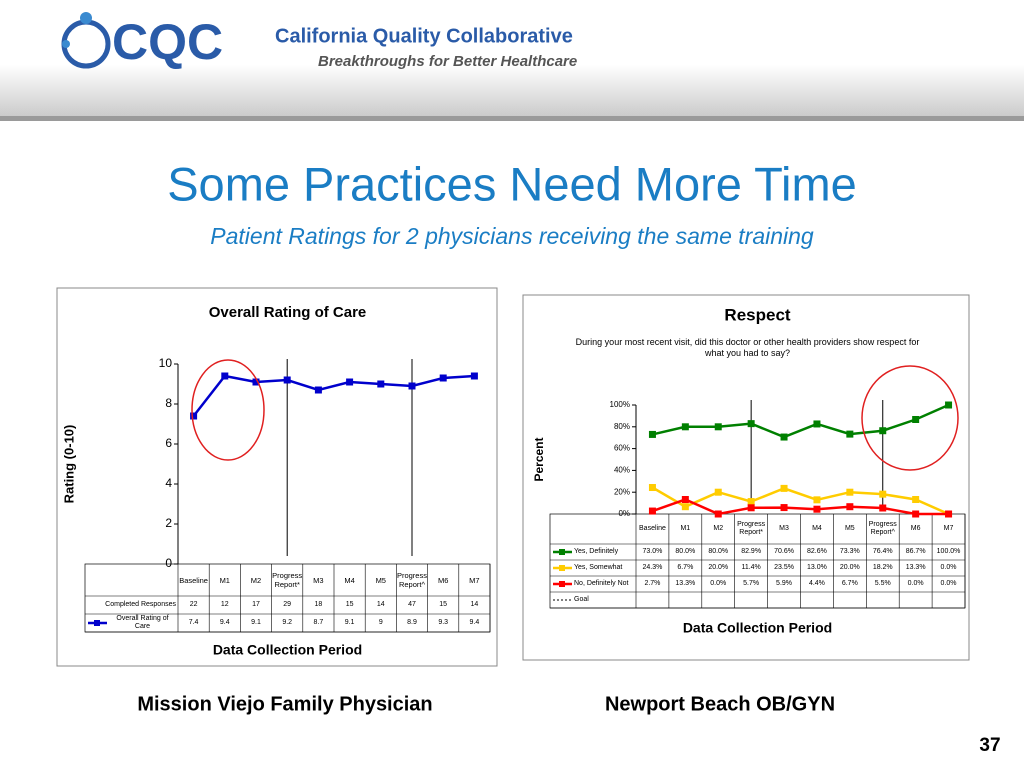 The height and width of the screenshot is (768, 1024). I want to click on table-value: 82.9%, so click(751, 551).